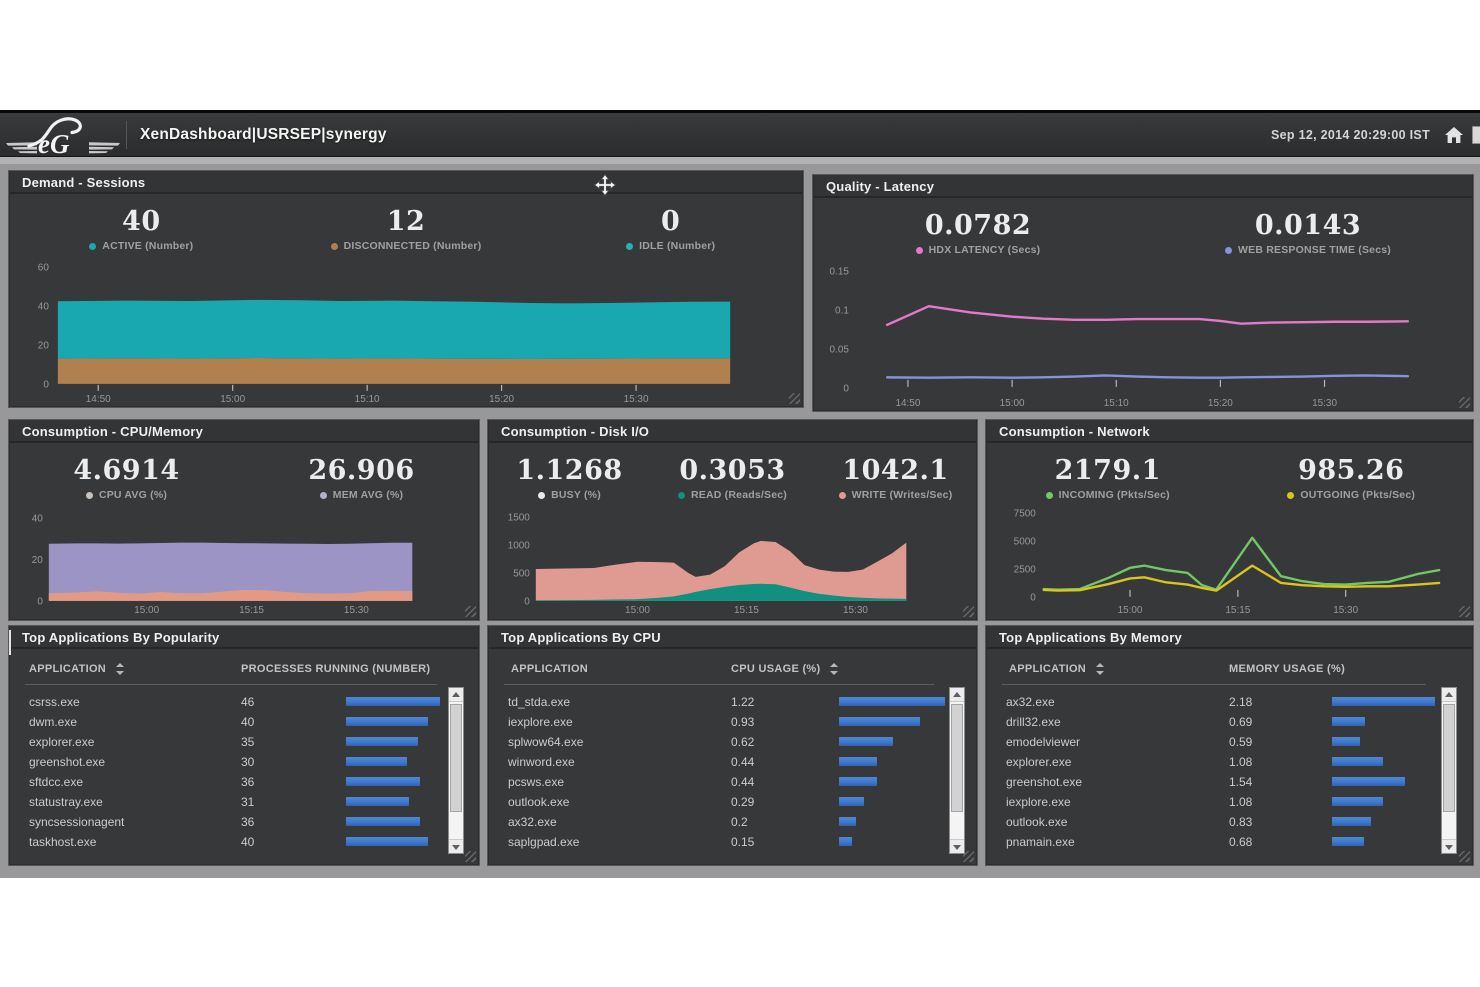  What do you see at coordinates (244, 563) in the screenshot?
I see `cpu-memory-chart: 0 20 40 15:00 15:15 15:30` at bounding box center [244, 563].